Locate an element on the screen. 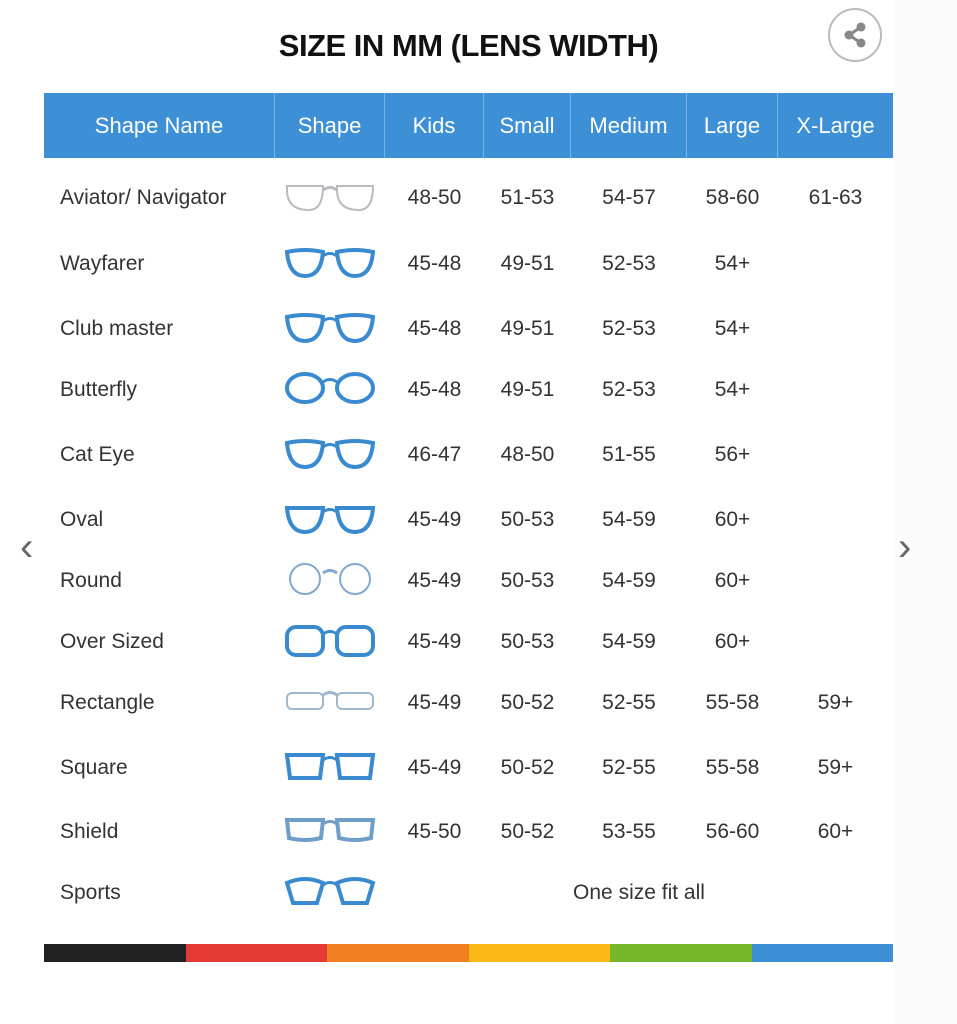 This screenshot has width=957, height=1024. shape-name: Cat Eye is located at coordinates (97, 454).